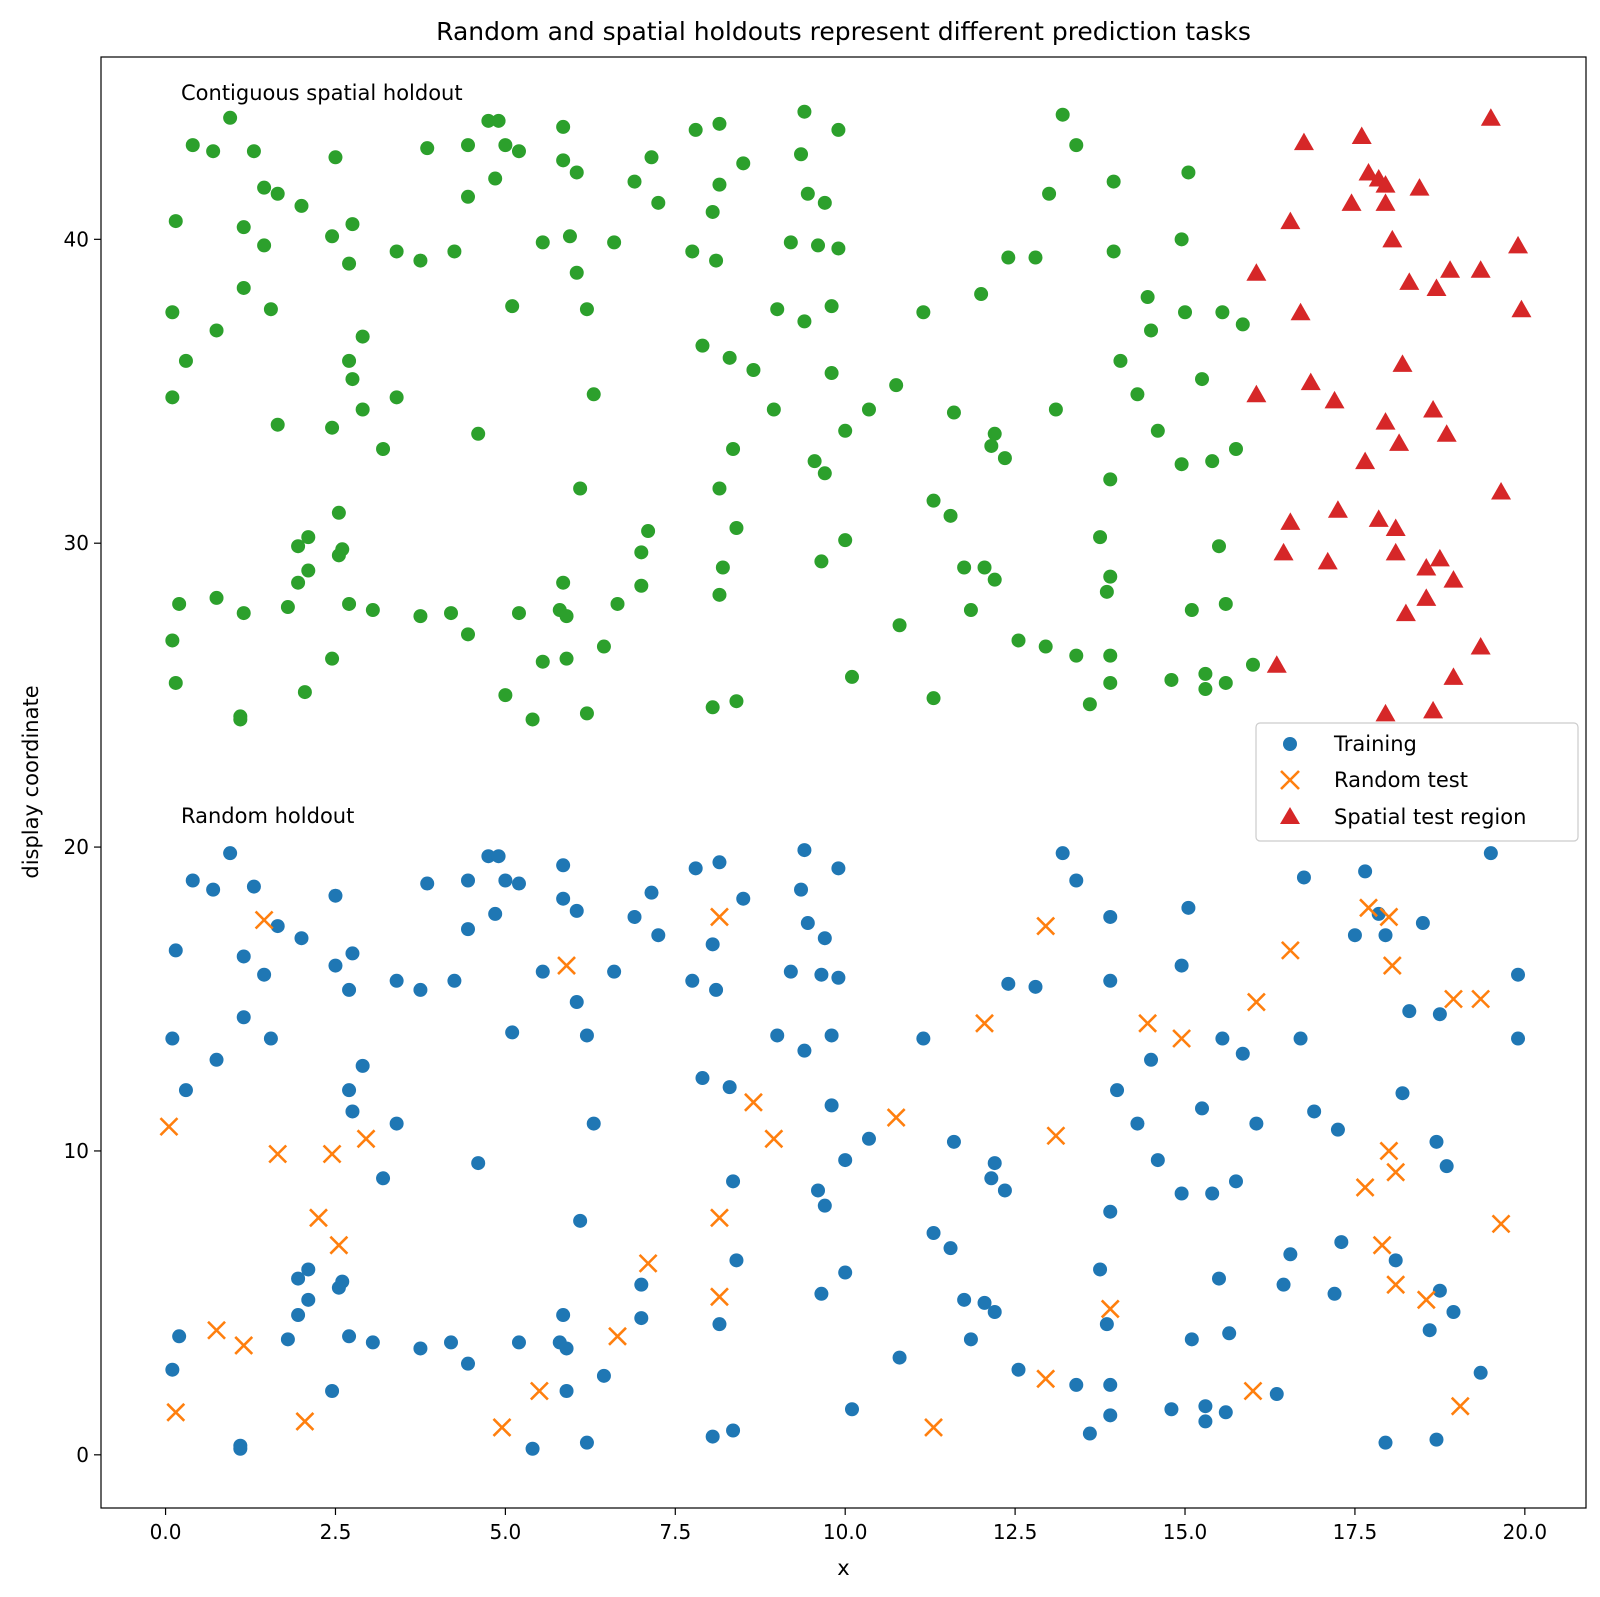 This screenshot has width=1600, height=1597. What do you see at coordinates (843, 1568) in the screenshot?
I see `x-axis-label: x` at bounding box center [843, 1568].